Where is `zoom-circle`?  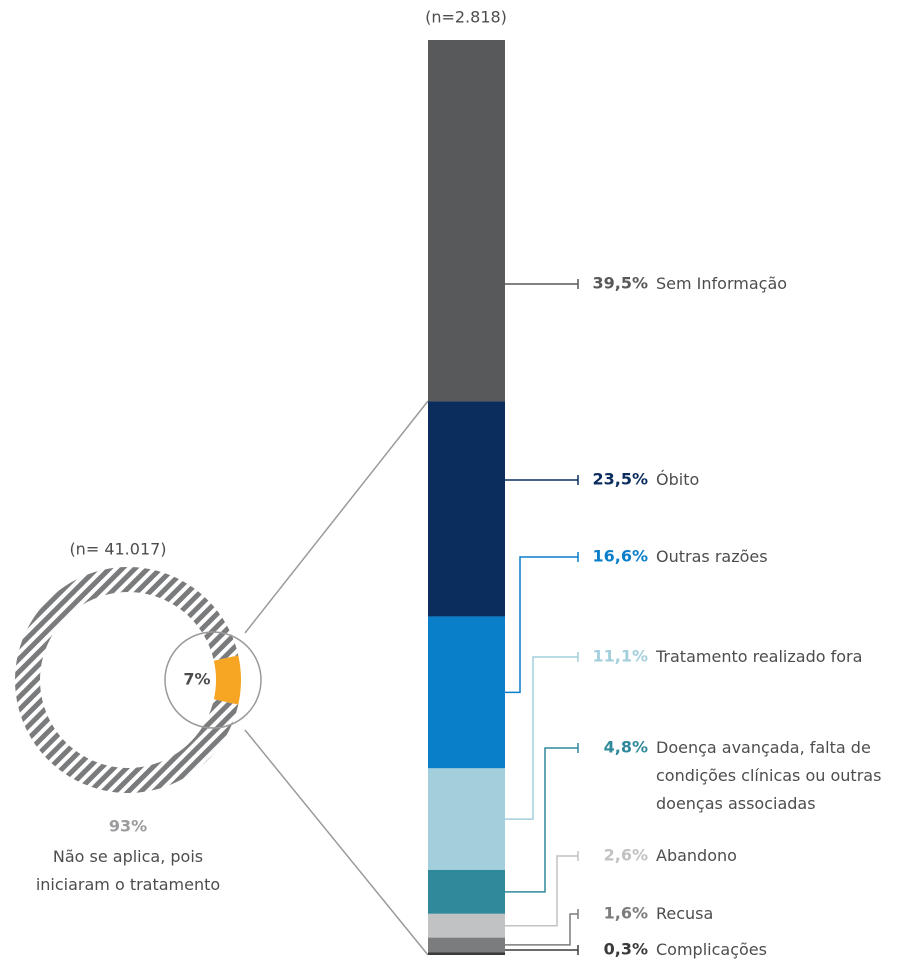 zoom-circle is located at coordinates (213, 680).